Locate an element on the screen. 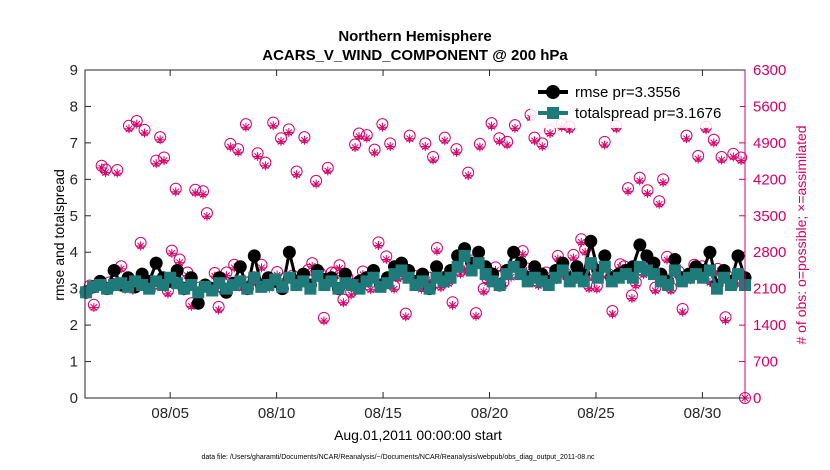 The width and height of the screenshot is (830, 470). x-tick-label: 08/15 is located at coordinates (383, 413).